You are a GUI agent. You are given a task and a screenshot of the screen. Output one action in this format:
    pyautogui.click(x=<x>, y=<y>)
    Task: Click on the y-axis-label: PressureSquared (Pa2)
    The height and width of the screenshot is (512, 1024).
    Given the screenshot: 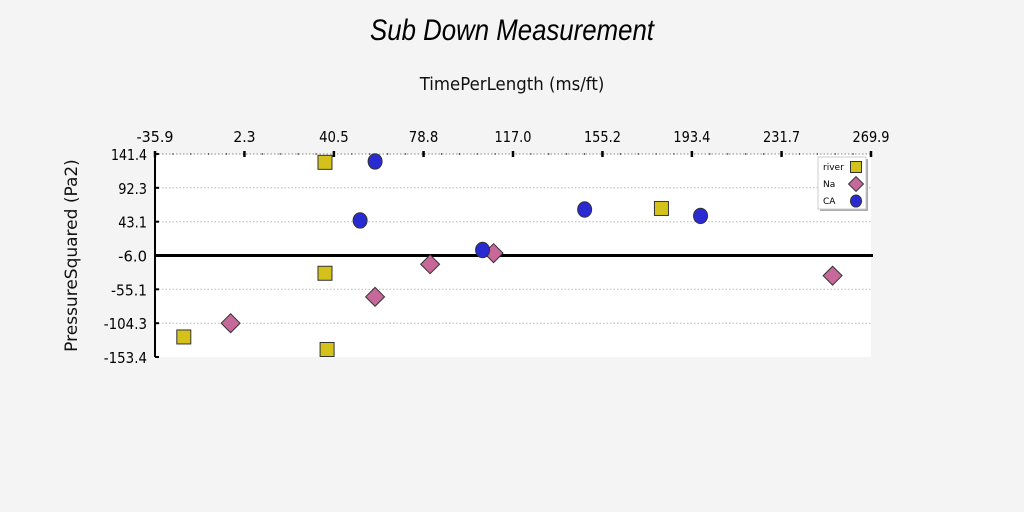 What is the action you would take?
    pyautogui.click(x=72, y=255)
    